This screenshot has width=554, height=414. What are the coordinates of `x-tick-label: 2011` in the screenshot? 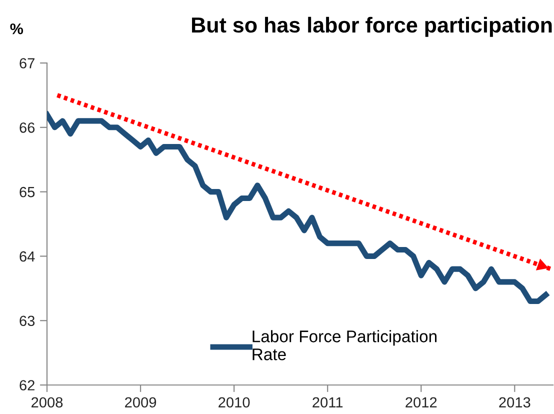 It's located at (327, 402).